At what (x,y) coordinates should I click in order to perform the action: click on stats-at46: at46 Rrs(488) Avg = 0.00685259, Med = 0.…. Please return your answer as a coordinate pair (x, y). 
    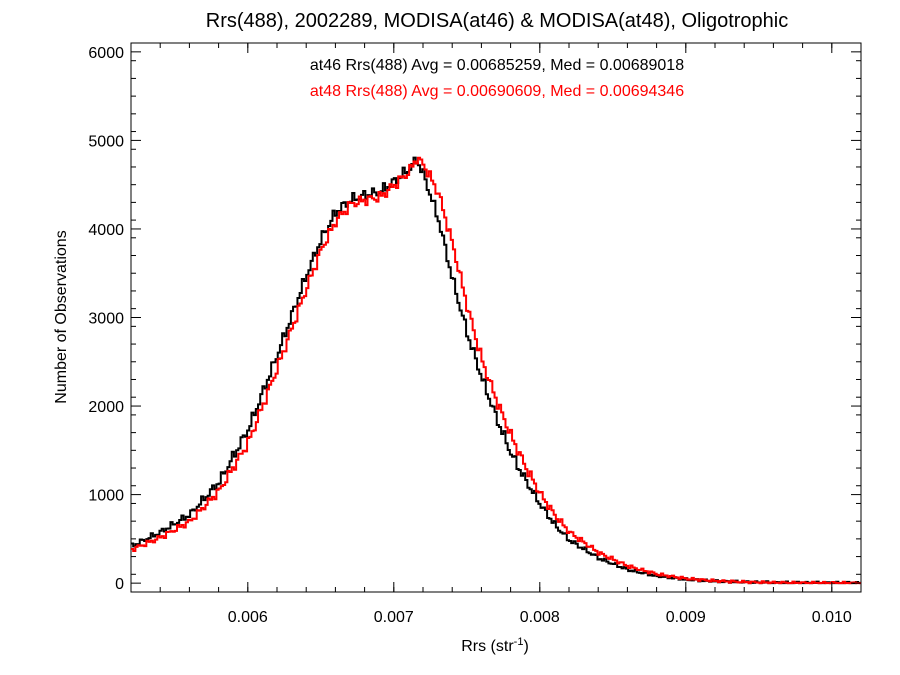
    Looking at the image, I should click on (497, 65).